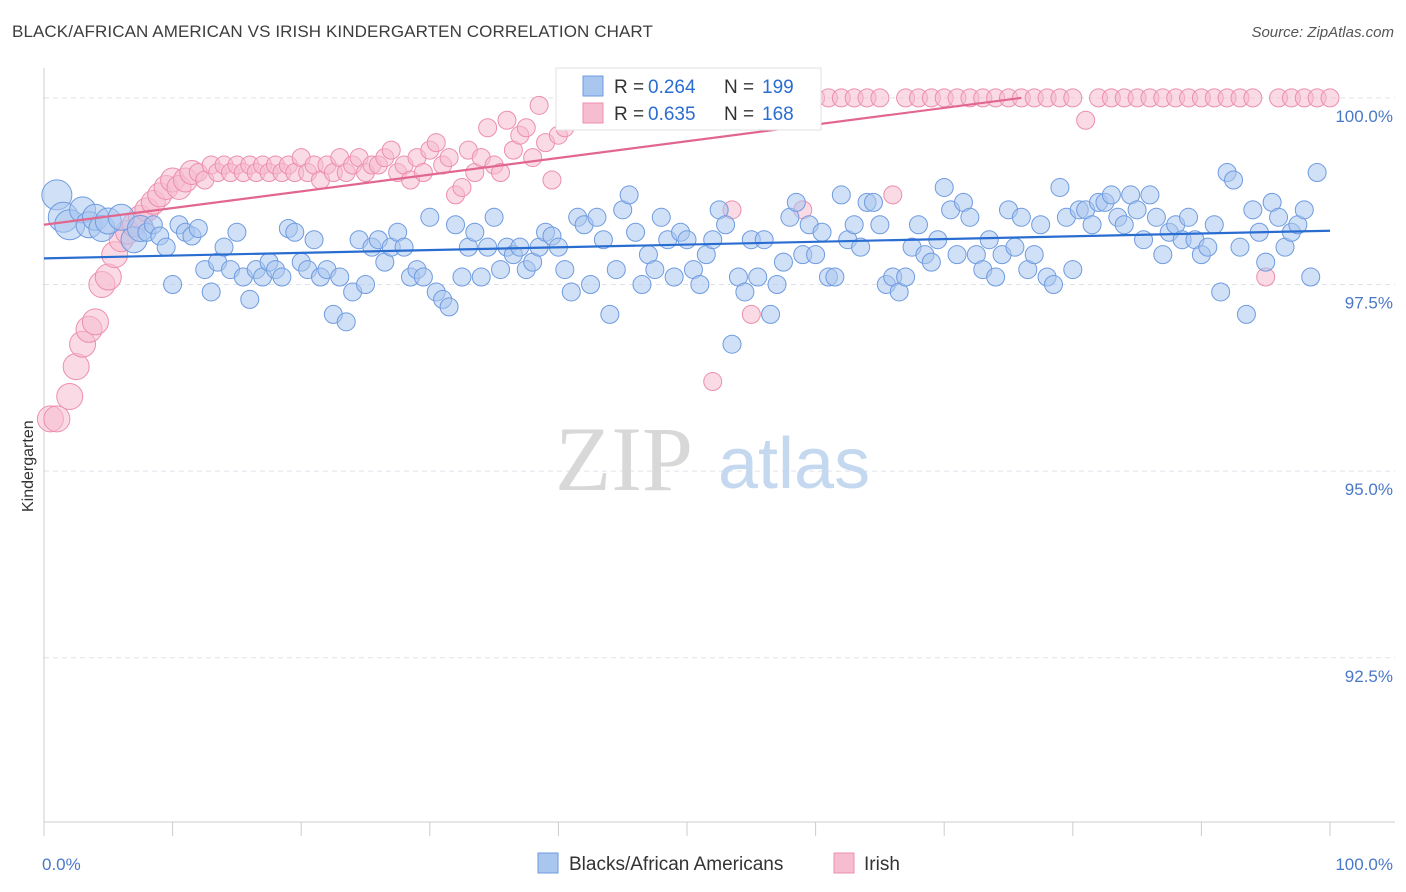 The height and width of the screenshot is (892, 1406). I want to click on legend-pink-n-label: N =, so click(739, 114).